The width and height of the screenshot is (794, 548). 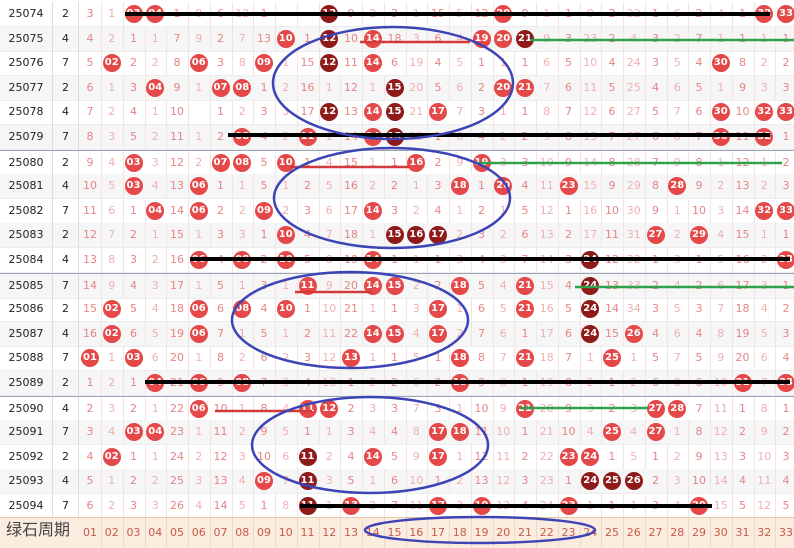 What do you see at coordinates (395, 38) in the screenshot?
I see `miss-count-cell: 18` at bounding box center [395, 38].